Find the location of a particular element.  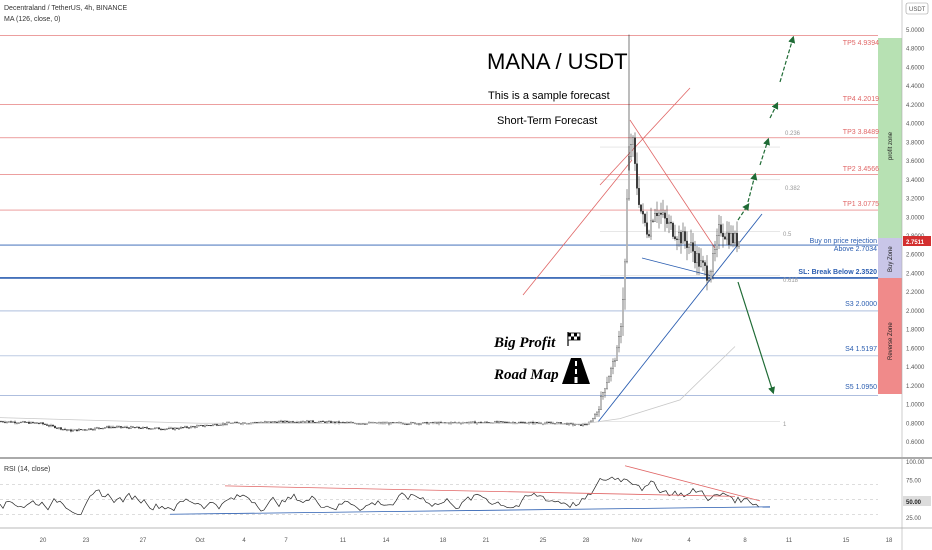

x-tick-label: 25 is located at coordinates (543, 541).